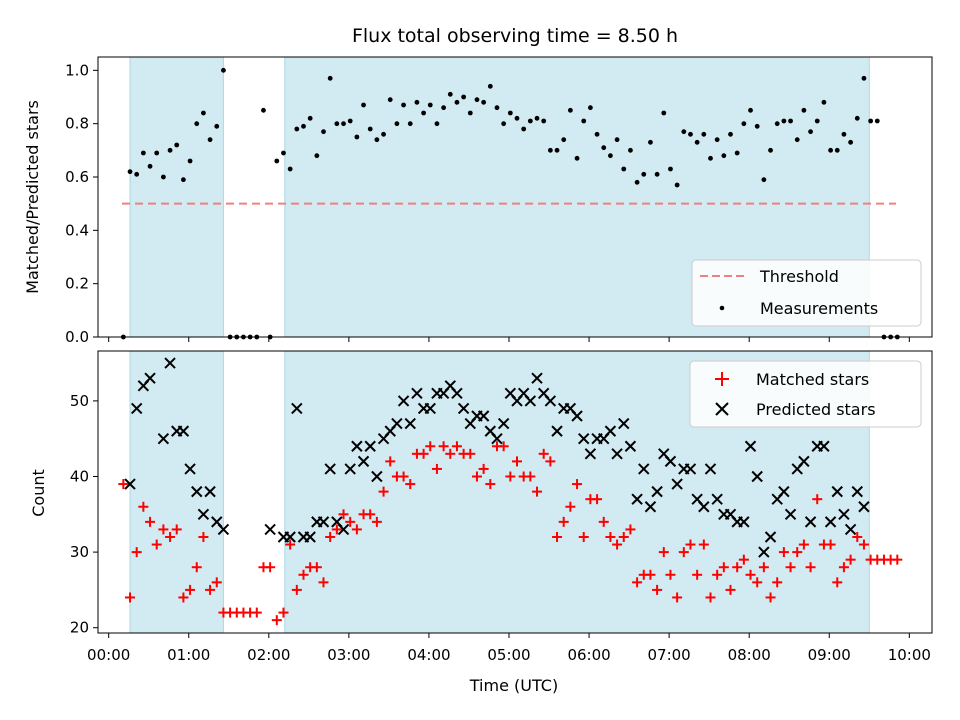  I want to click on top-y-tick-label: 1.0, so click(77, 70).